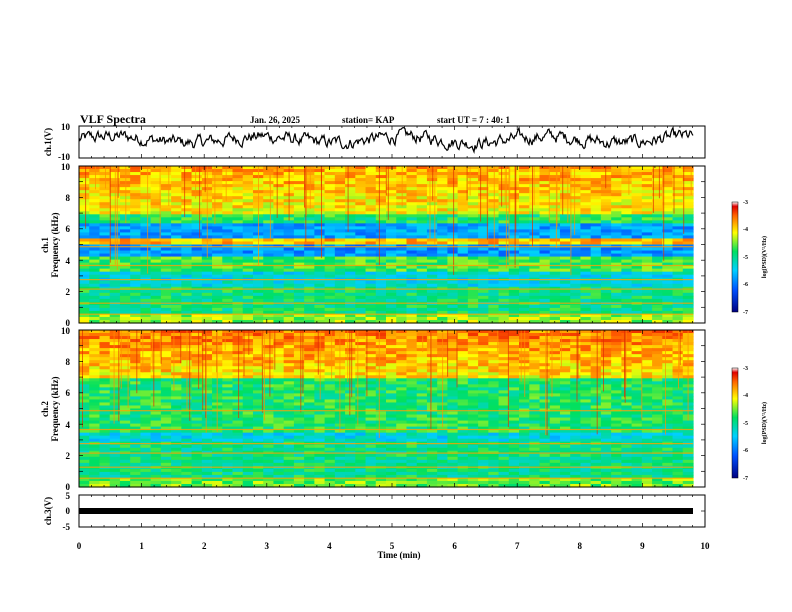 Image resolution: width=792 pixels, height=612 pixels. I want to click on ch1-ticks, so click(392, 142).